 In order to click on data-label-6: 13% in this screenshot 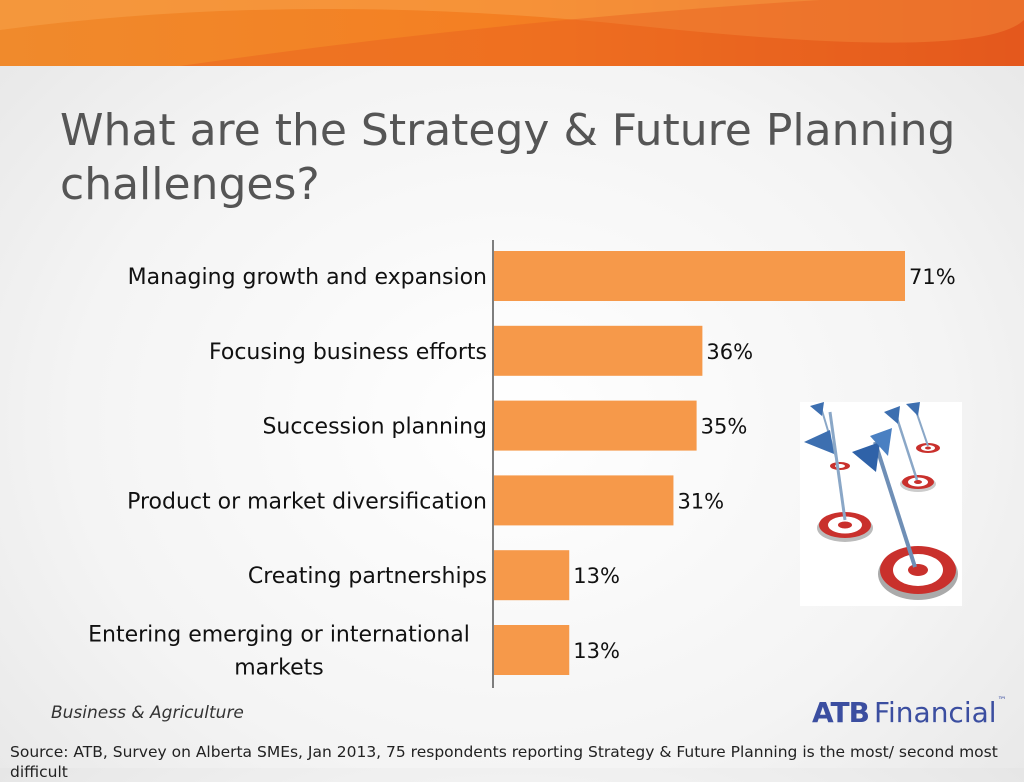, I will do `click(596, 651)`.